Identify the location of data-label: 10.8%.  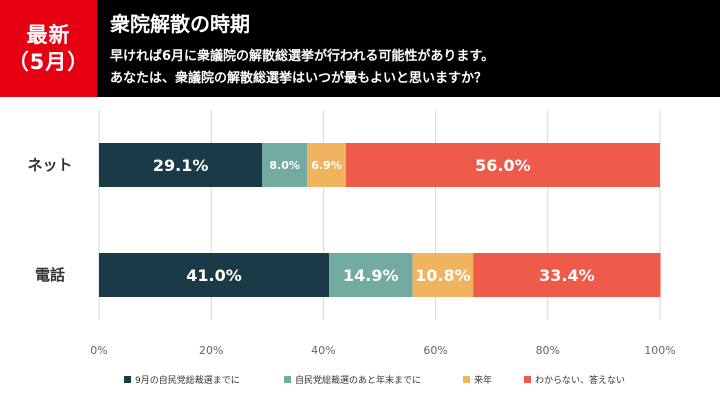
(443, 275).